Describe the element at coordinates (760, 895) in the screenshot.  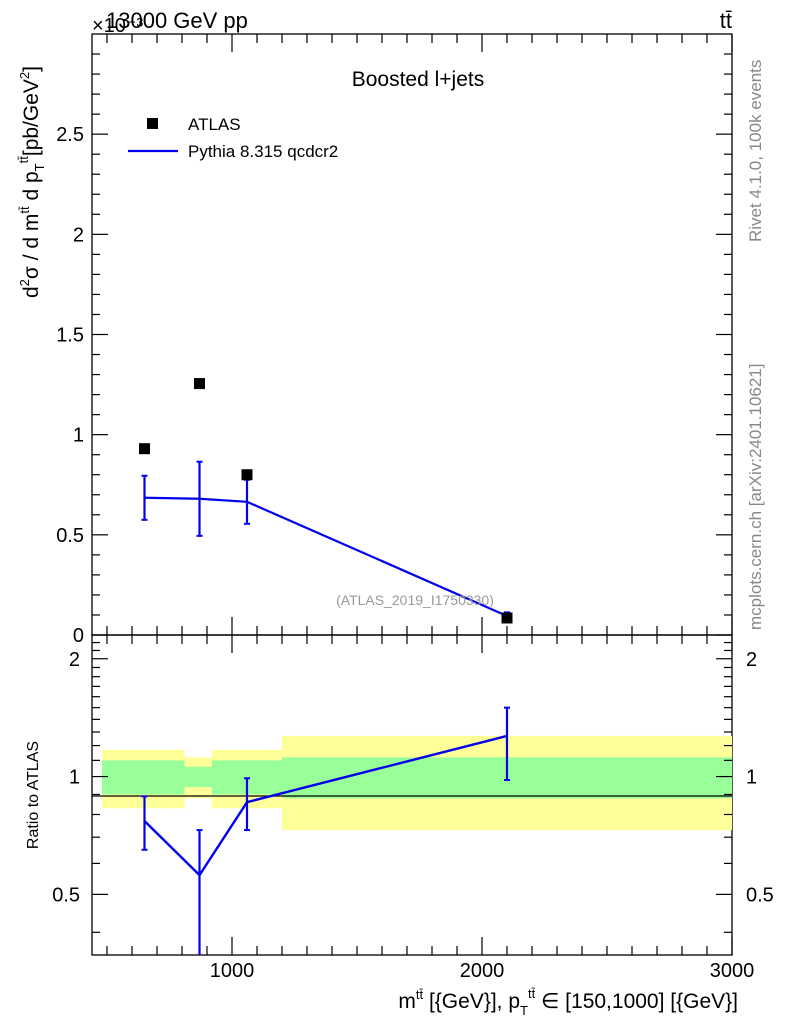
I see `lower-y-tick-label-right: 0.5` at that location.